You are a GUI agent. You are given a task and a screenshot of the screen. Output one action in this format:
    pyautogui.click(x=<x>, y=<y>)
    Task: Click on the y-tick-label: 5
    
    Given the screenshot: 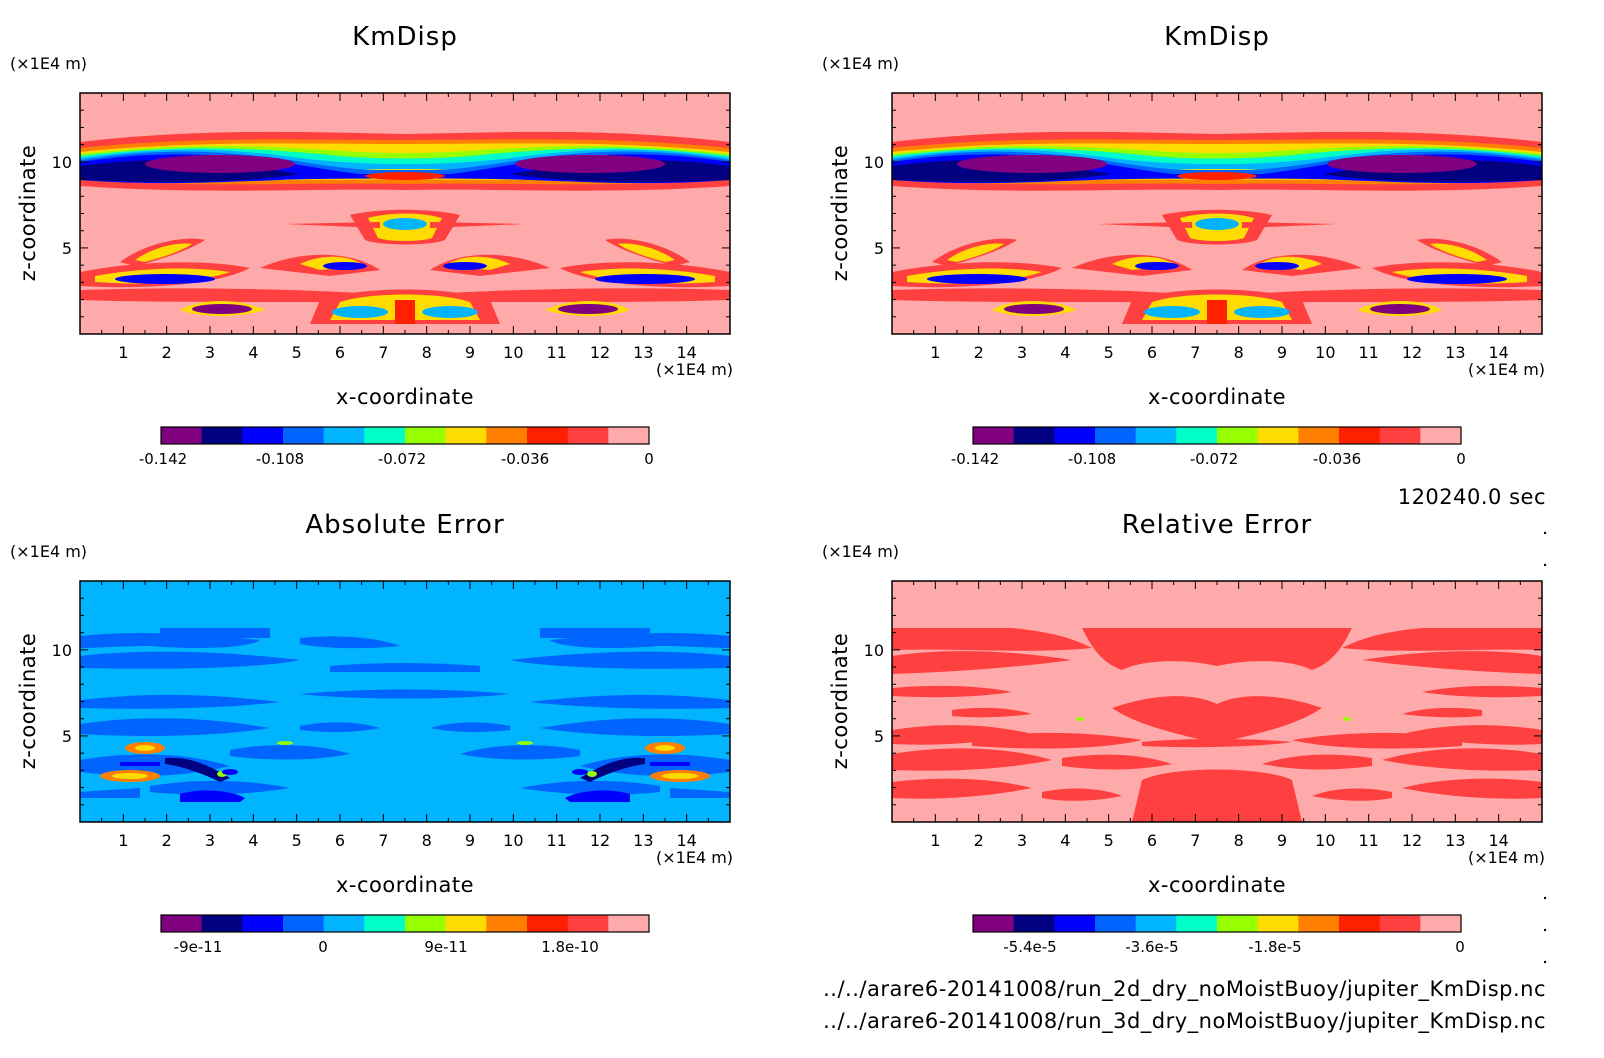 What is the action you would take?
    pyautogui.click(x=67, y=736)
    